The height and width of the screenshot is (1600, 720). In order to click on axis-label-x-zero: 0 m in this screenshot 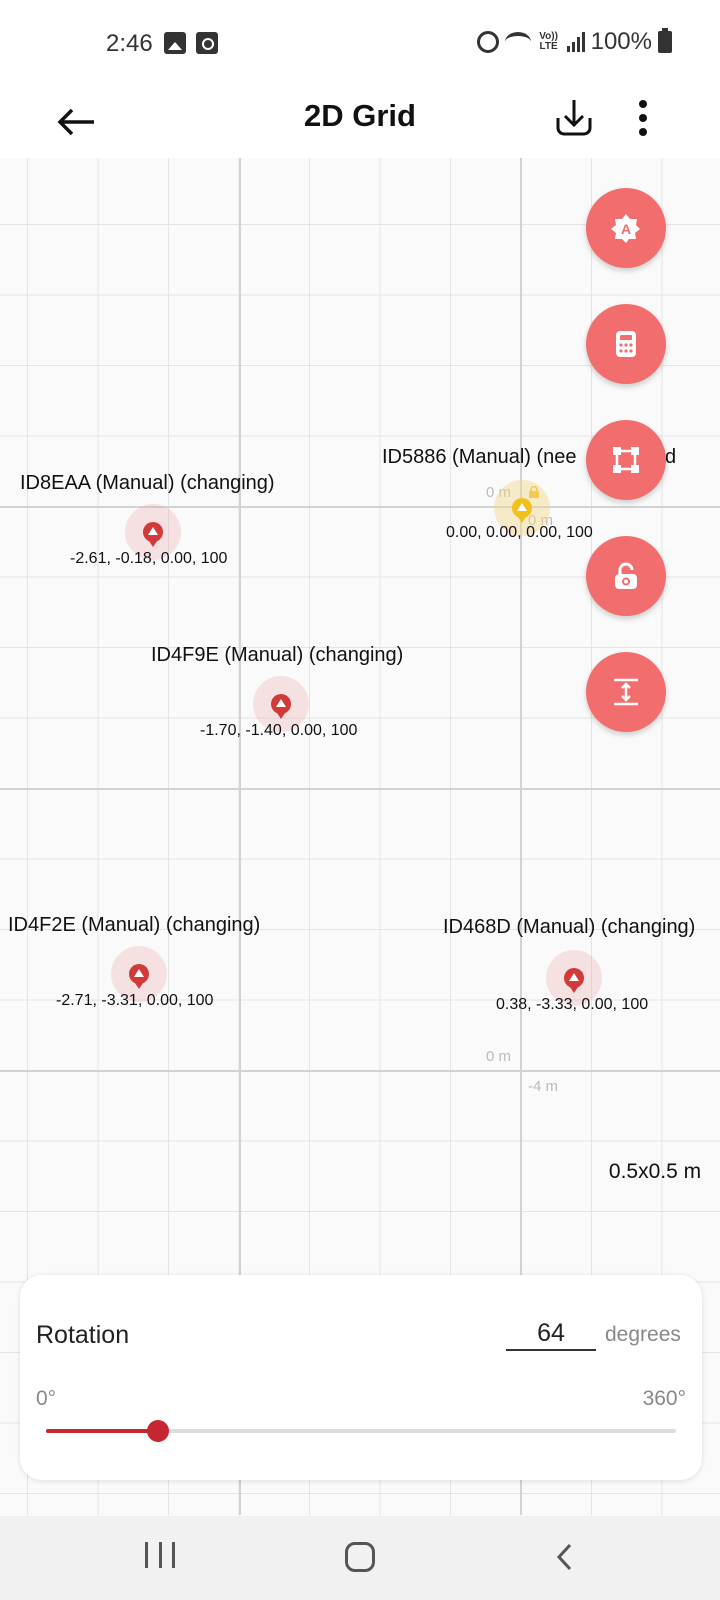, I will do `click(499, 492)`.